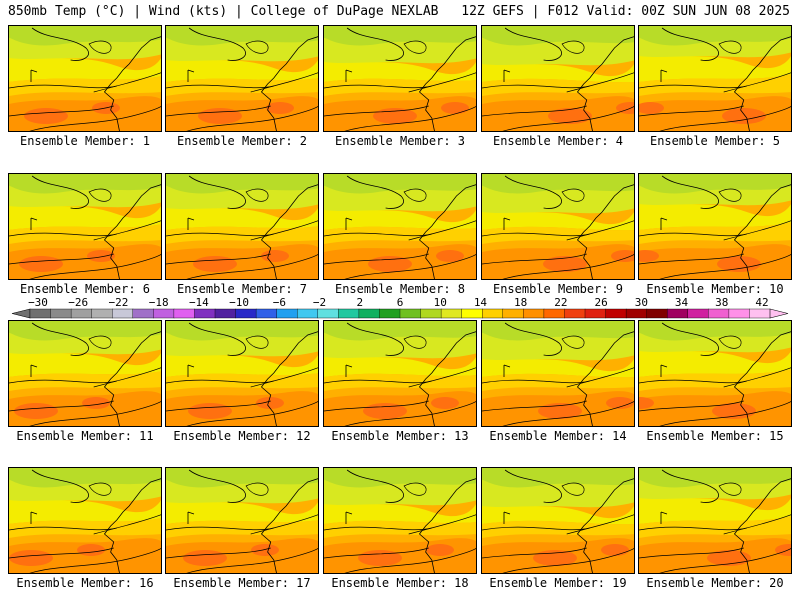  Describe the element at coordinates (682, 302) in the screenshot. I see `colorbar-tick-label: 34` at that location.